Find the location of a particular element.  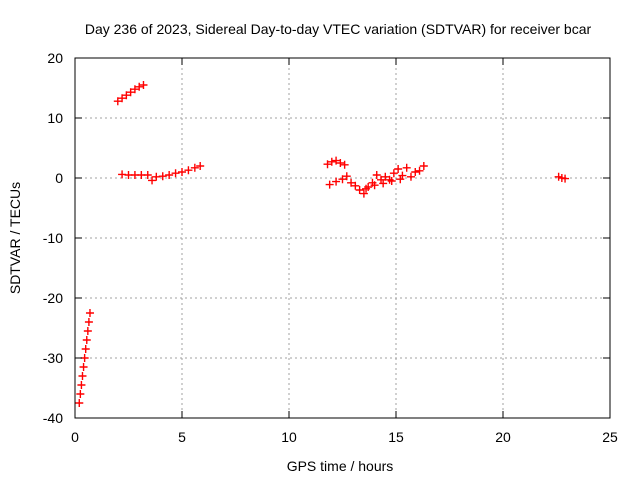

y-tick-label: 10 is located at coordinates (55, 118).